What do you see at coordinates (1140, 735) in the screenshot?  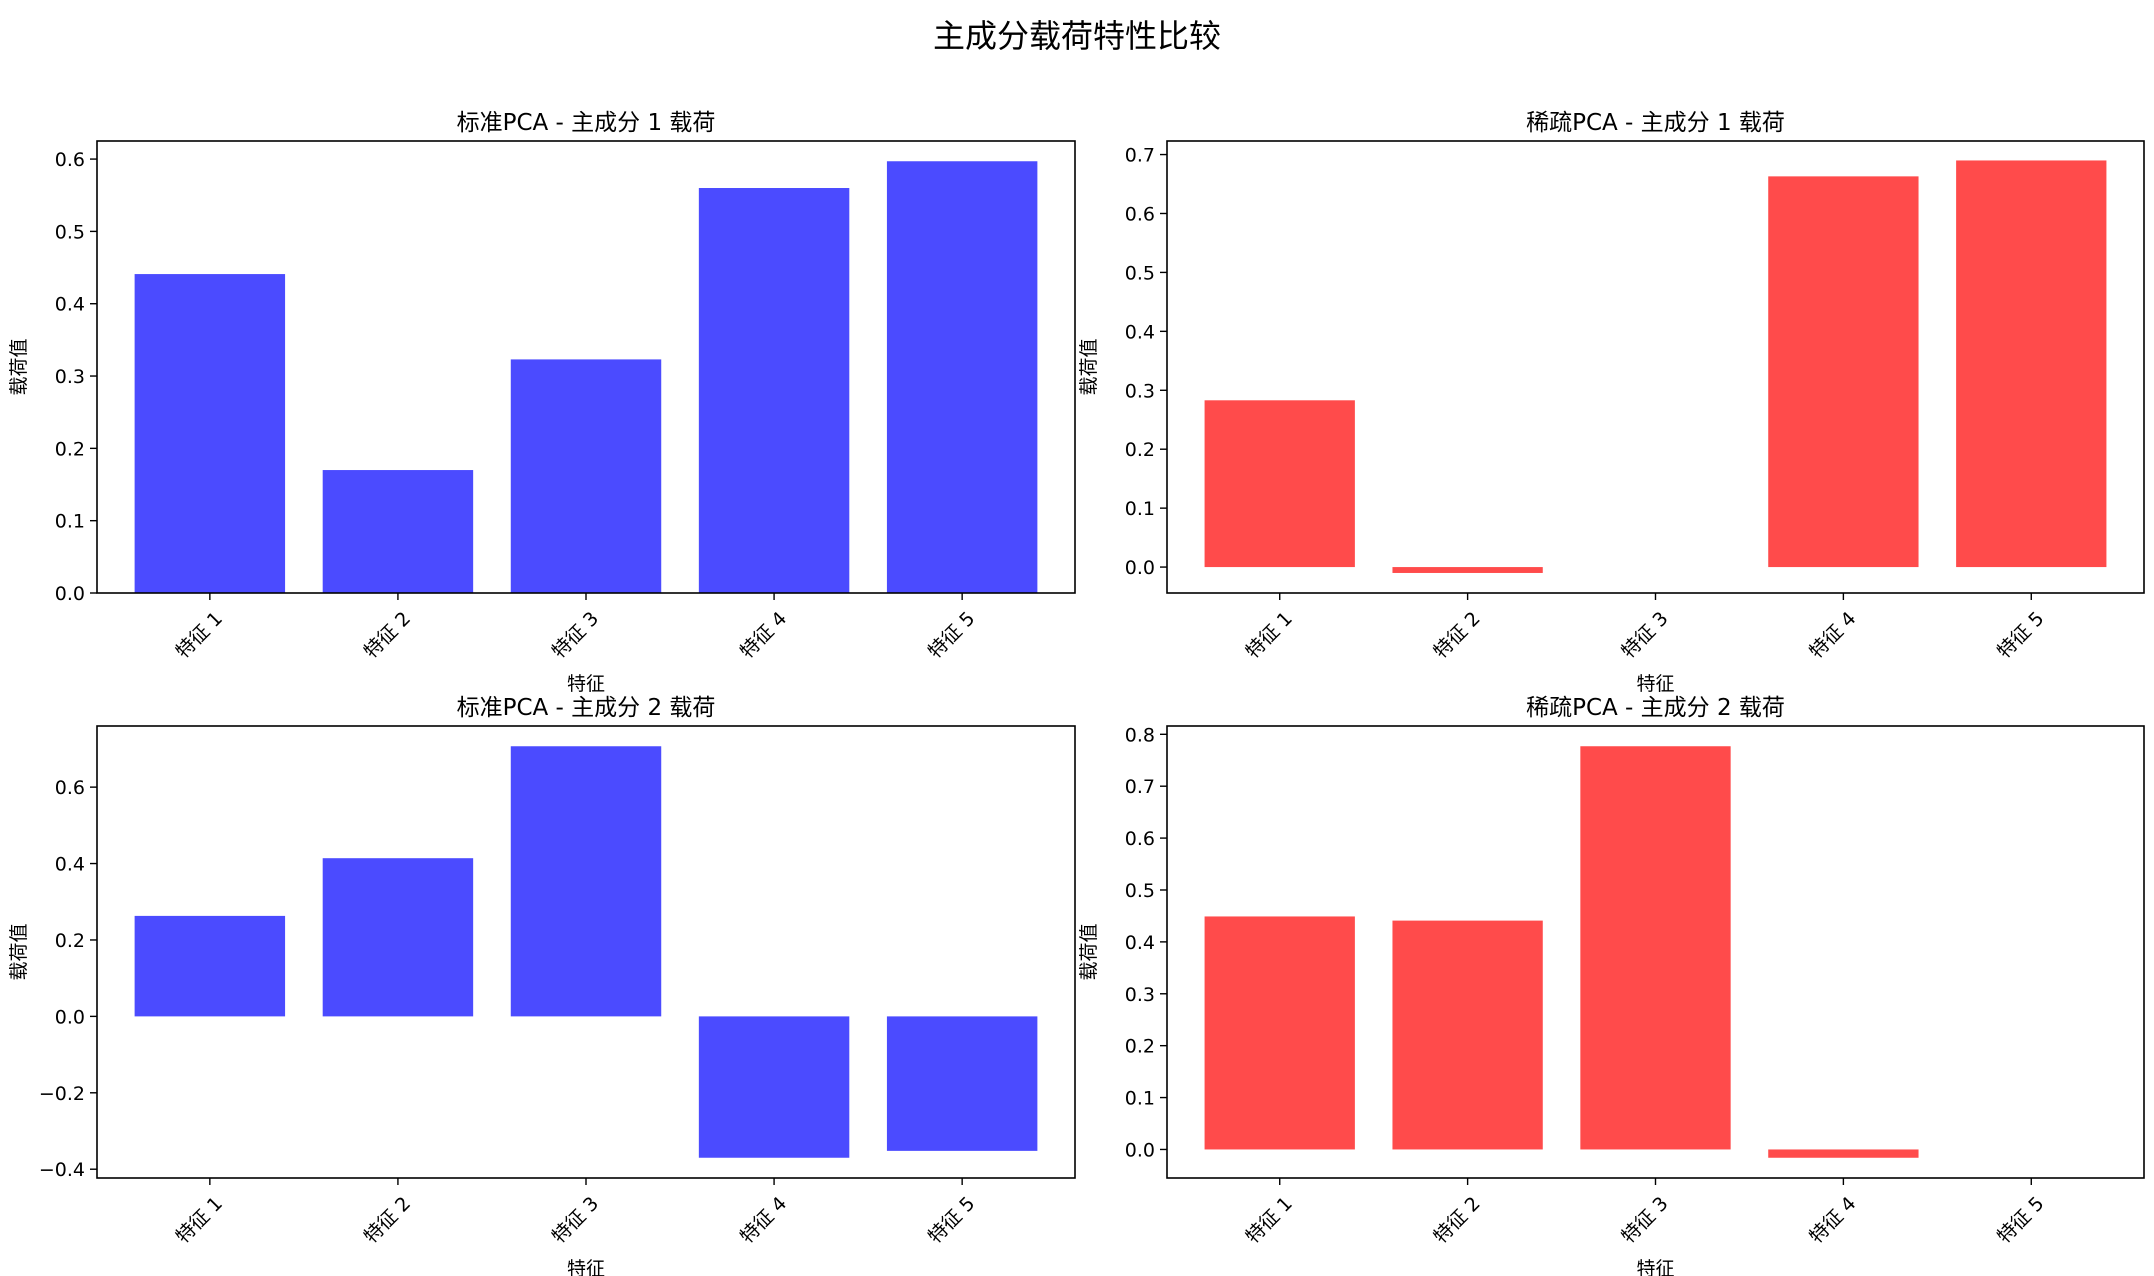 I see `y-tick-label: 0.8` at bounding box center [1140, 735].